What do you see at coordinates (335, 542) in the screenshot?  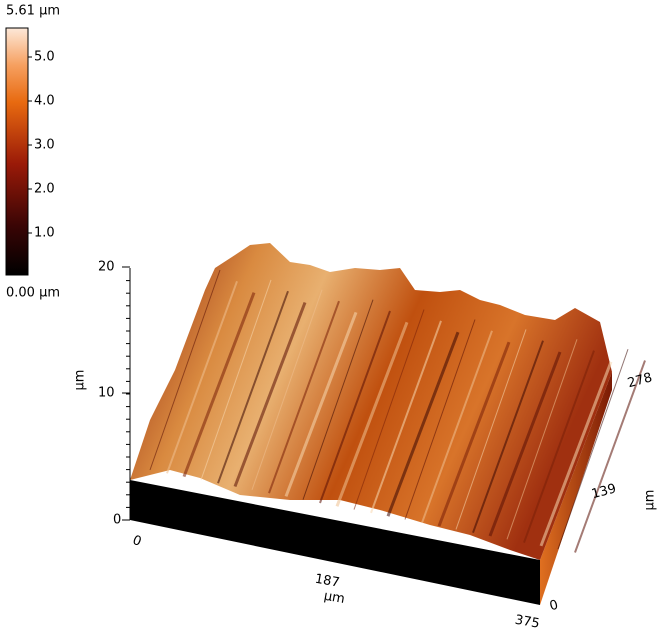 I see `front-face` at bounding box center [335, 542].